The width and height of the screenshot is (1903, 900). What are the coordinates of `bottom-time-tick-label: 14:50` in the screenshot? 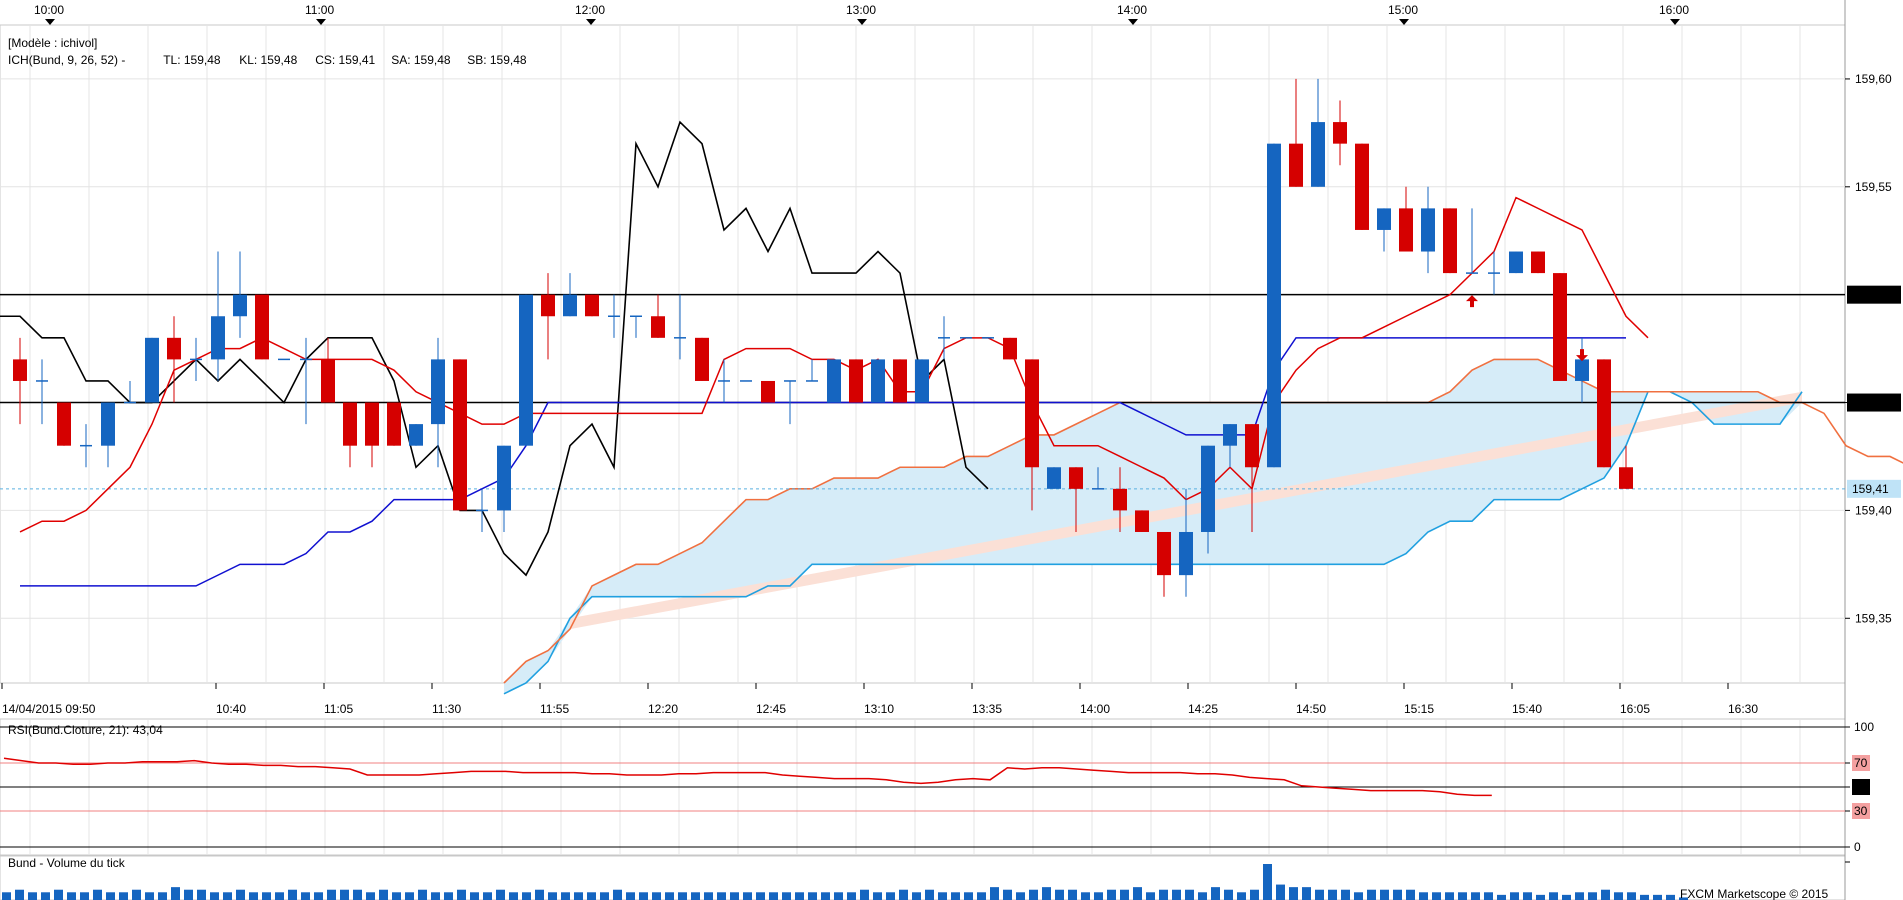 It's located at (1311, 709).